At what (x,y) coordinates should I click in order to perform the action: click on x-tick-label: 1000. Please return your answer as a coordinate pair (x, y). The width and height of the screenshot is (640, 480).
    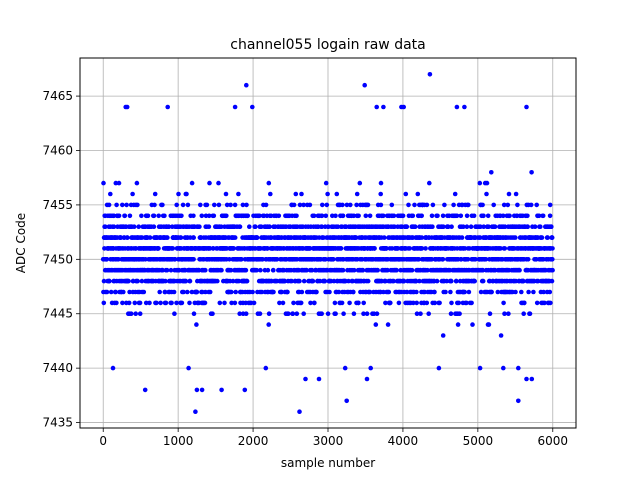
    Looking at the image, I should click on (178, 441).